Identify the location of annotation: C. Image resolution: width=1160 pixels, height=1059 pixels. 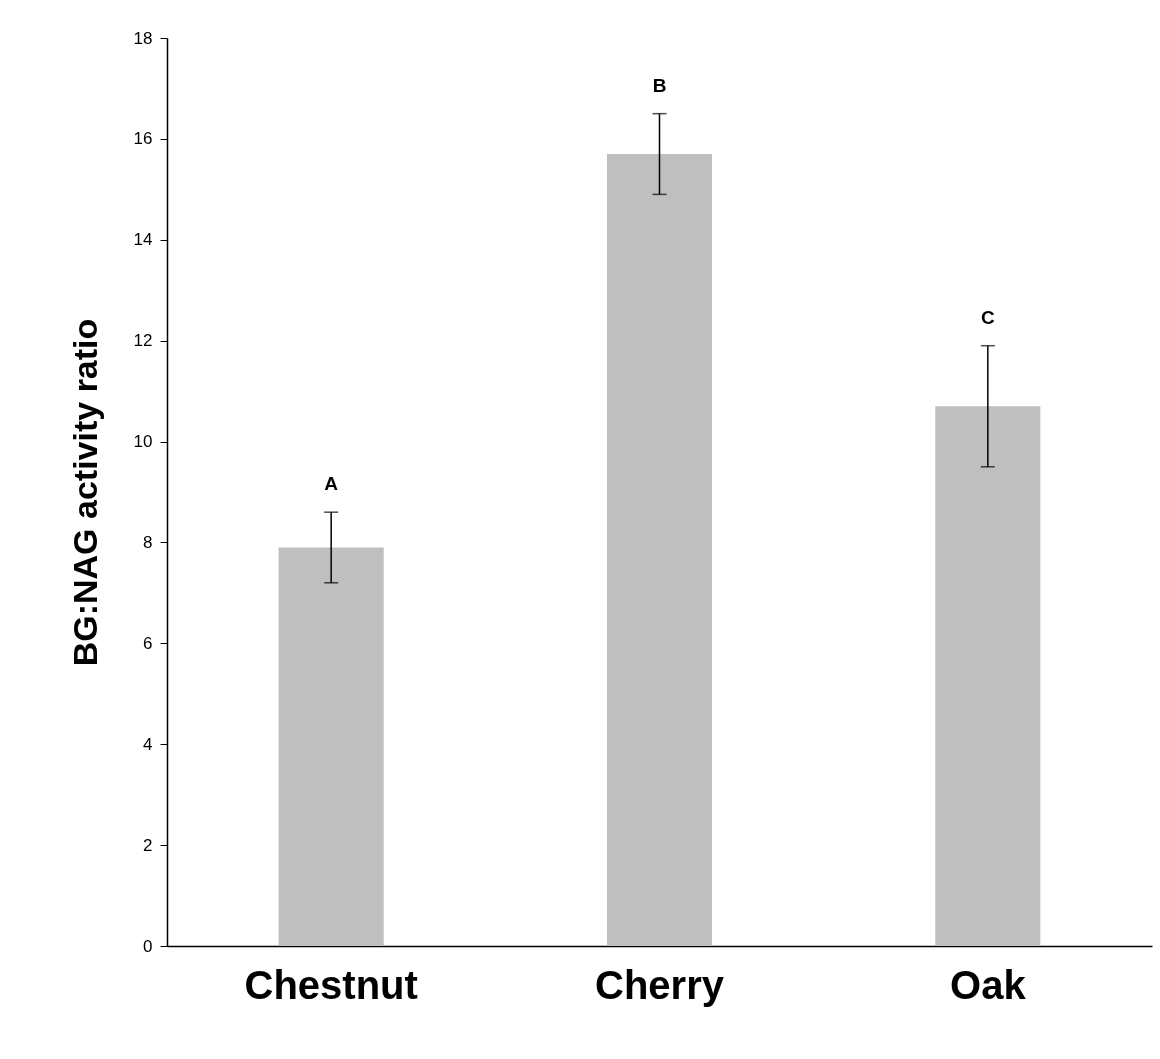
(987, 317).